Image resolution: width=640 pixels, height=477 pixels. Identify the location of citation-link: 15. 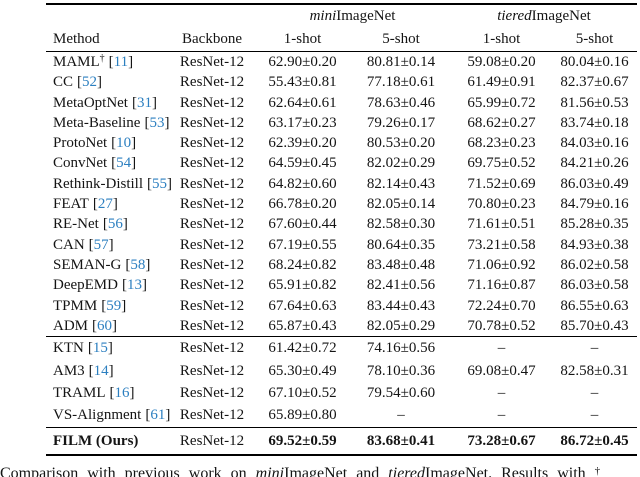
(100, 348).